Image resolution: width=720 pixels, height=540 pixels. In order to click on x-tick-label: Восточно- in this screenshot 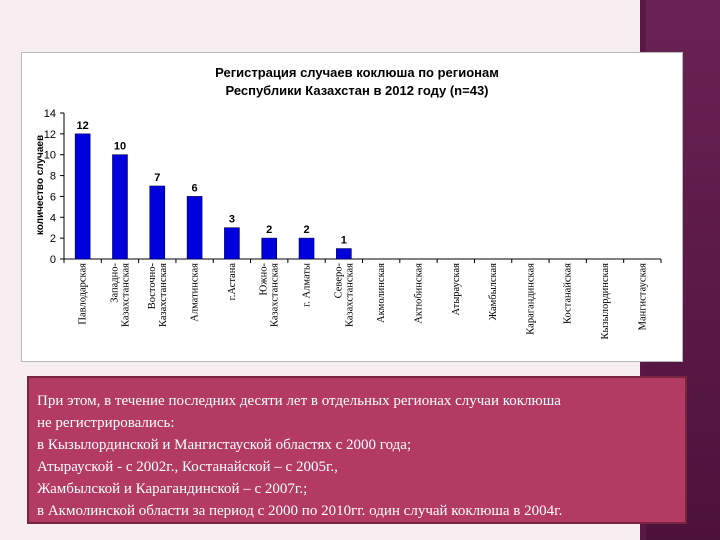, I will do `click(152, 286)`.